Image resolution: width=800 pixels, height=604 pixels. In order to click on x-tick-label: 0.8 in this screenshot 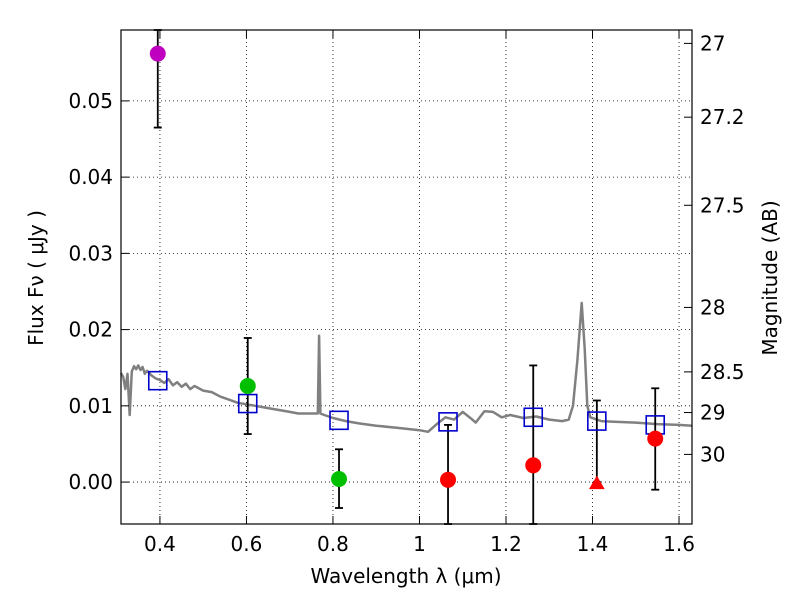, I will do `click(333, 544)`.